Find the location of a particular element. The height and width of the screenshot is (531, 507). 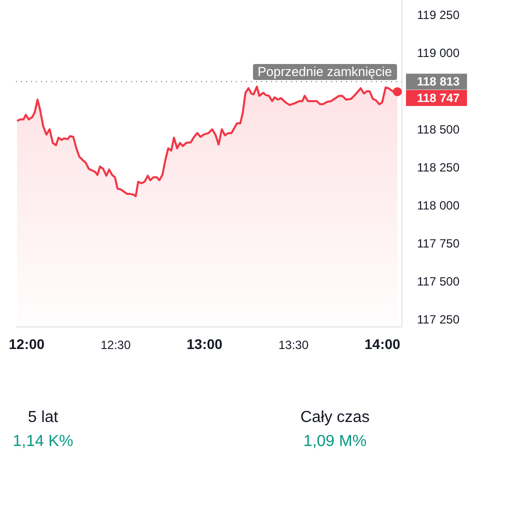

y-tick-label: 118 000 is located at coordinates (438, 205).